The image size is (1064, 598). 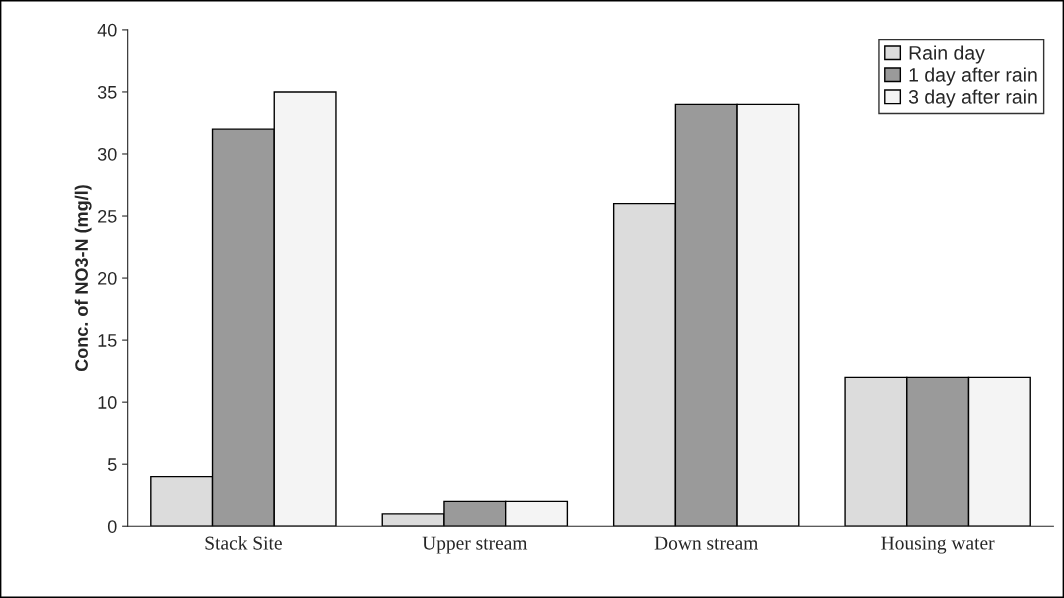 I want to click on y-tick-label: 10, so click(x=107, y=402).